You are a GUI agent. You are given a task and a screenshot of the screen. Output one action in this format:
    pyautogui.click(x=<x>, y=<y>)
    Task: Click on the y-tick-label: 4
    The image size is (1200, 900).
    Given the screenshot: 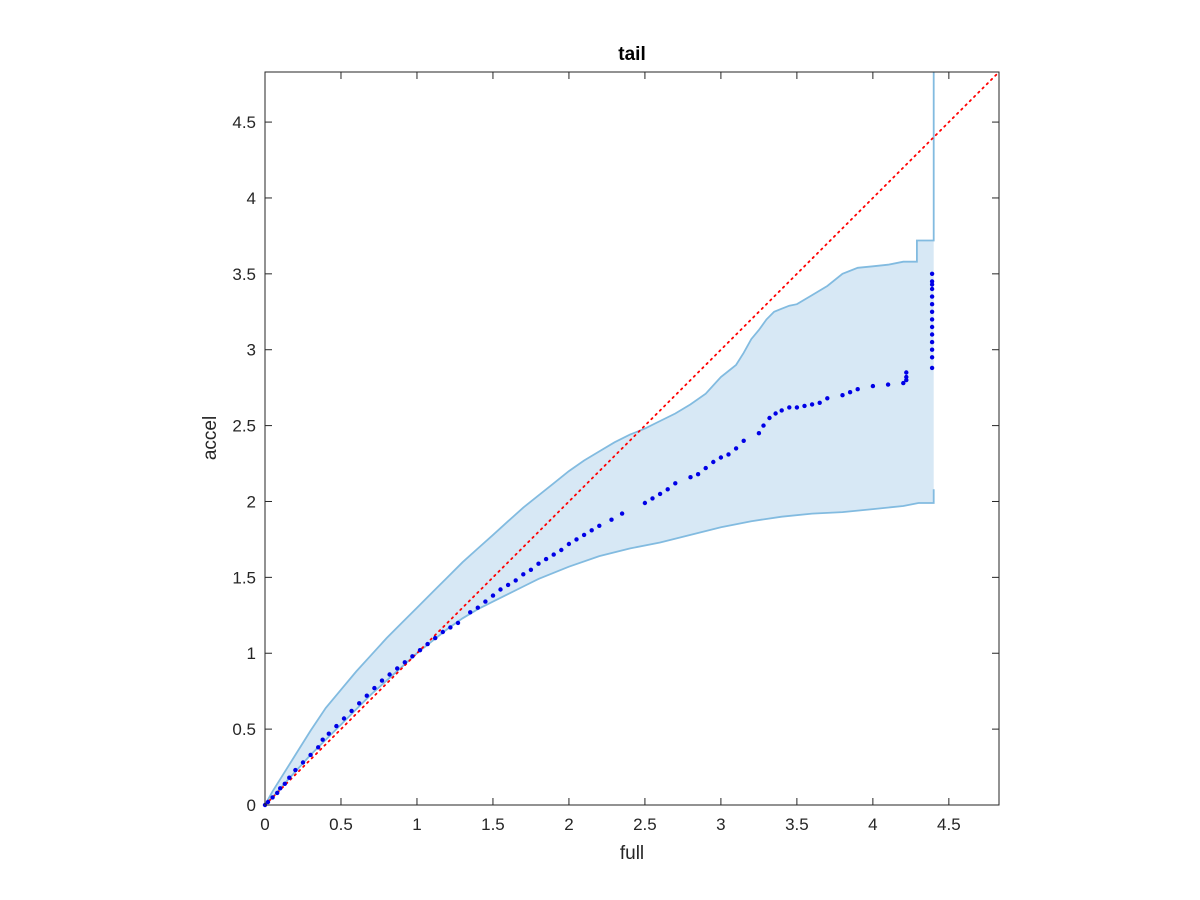 What is the action you would take?
    pyautogui.click(x=251, y=198)
    